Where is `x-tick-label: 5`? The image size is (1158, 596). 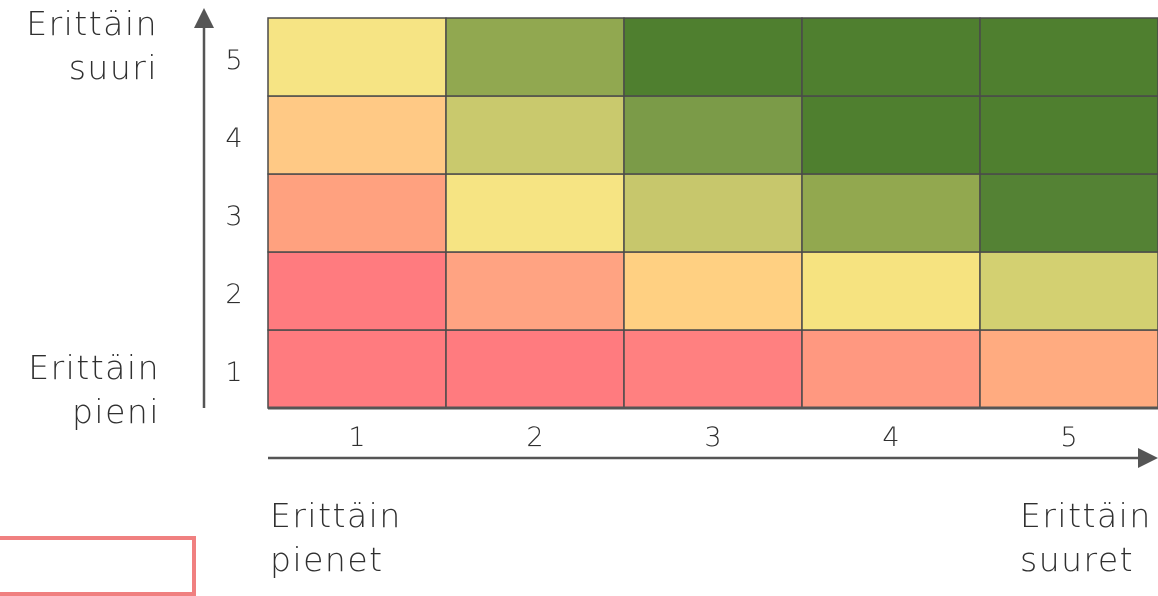 x-tick-label: 5 is located at coordinates (1068, 437).